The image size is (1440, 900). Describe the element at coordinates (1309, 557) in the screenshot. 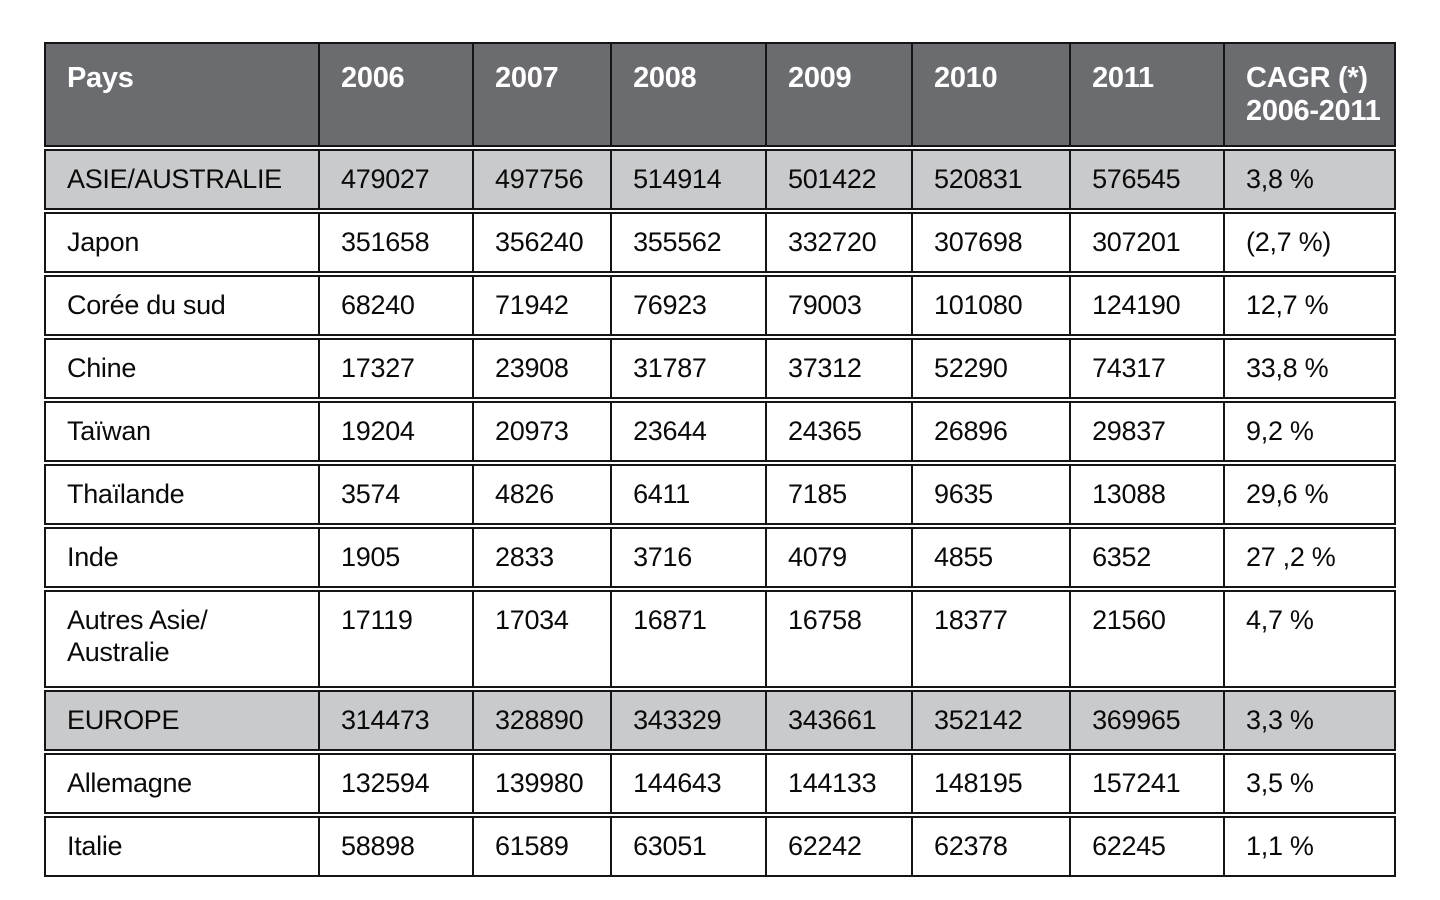

I see `cagr-cell: 27 ,2 %` at that location.